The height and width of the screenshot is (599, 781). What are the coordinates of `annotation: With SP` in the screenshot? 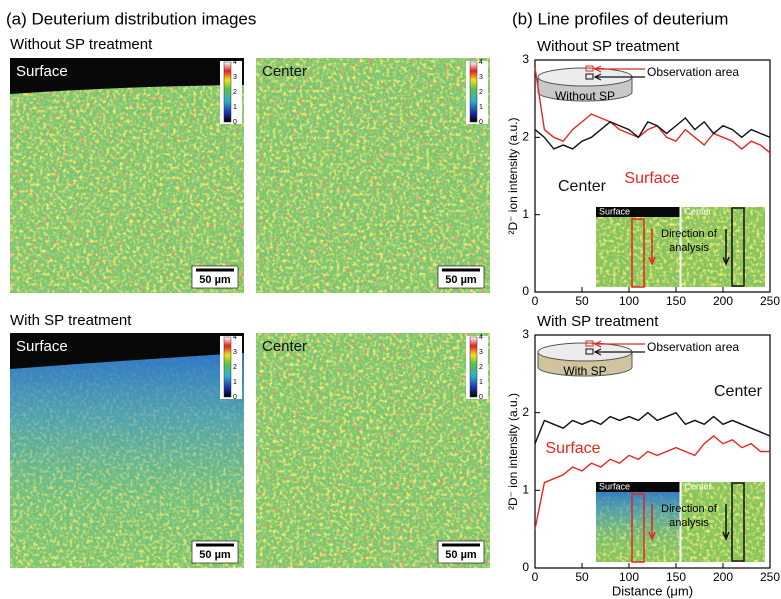 It's located at (584, 371).